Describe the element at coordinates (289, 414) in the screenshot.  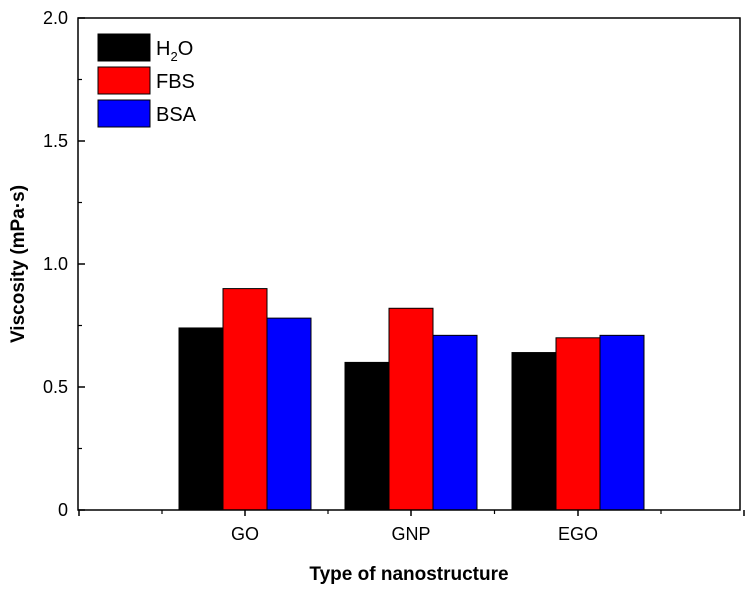
I see `bar-go-bsa` at that location.